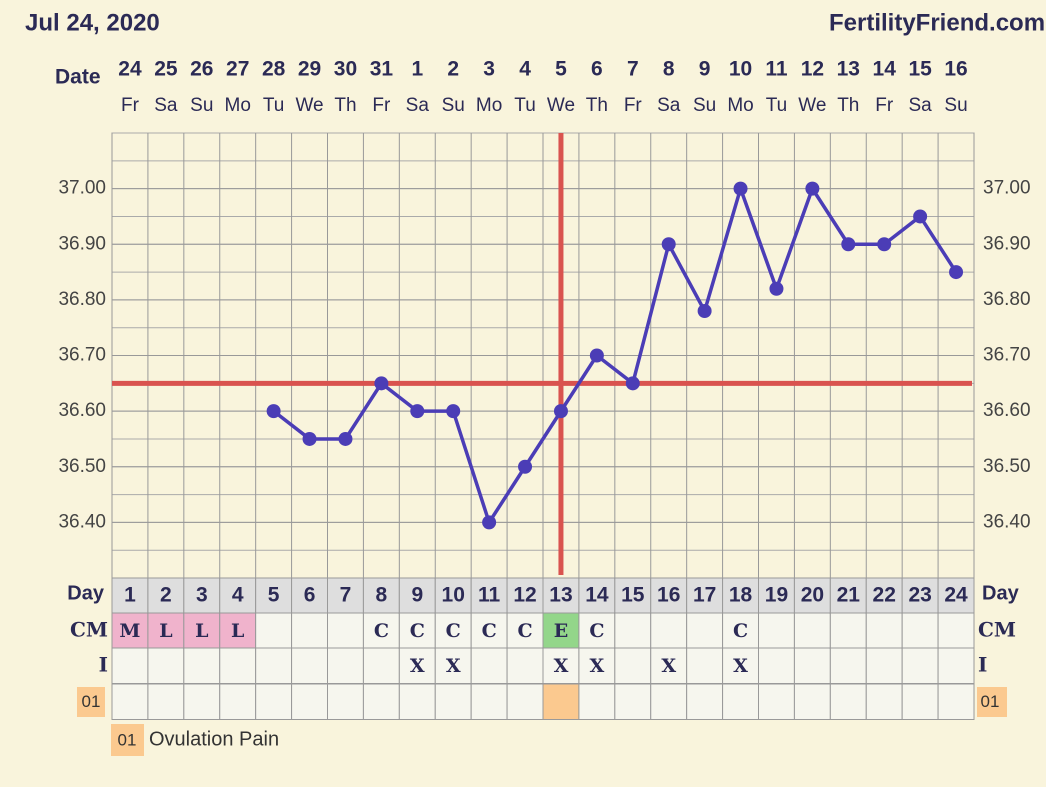 Image resolution: width=1046 pixels, height=787 pixels. What do you see at coordinates (740, 69) in the screenshot?
I see `date-number: 10` at bounding box center [740, 69].